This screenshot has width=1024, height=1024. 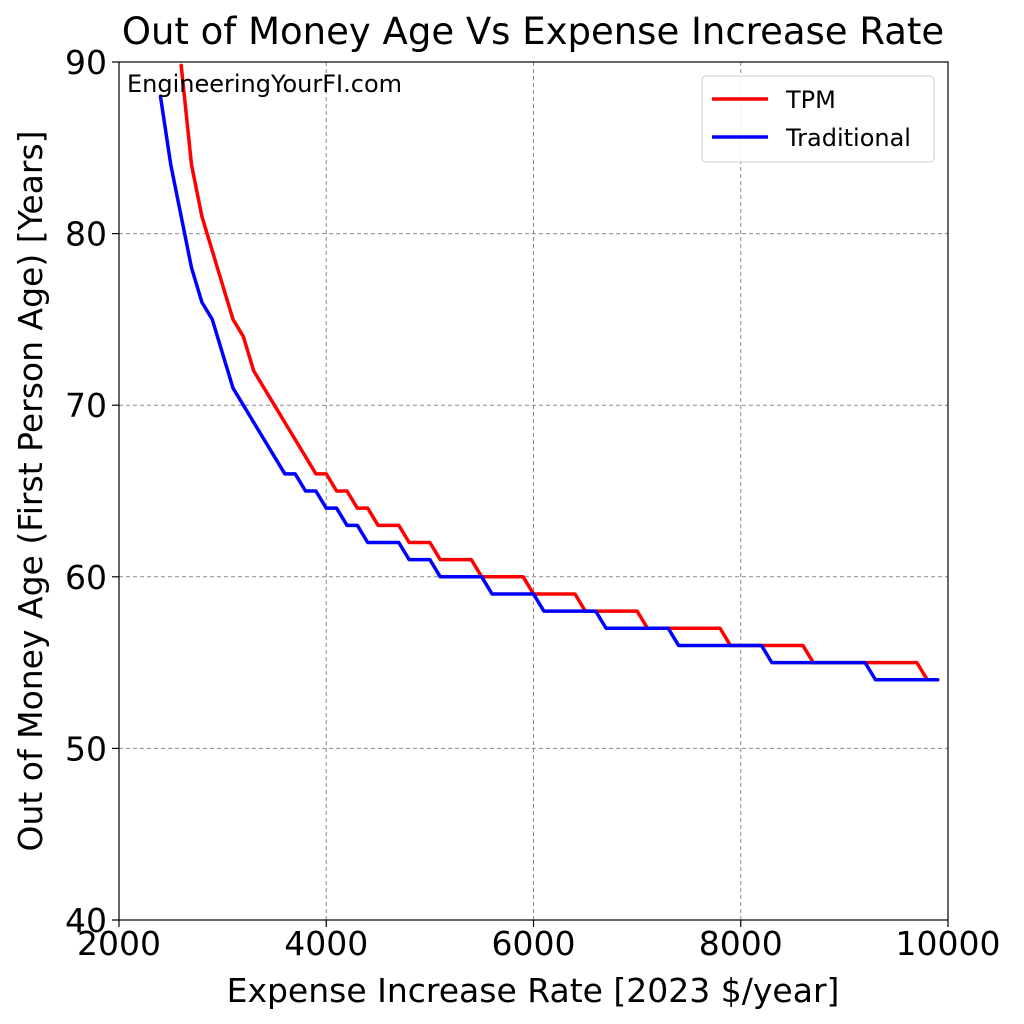 I want to click on x-tick-label: 4000, so click(x=326, y=943).